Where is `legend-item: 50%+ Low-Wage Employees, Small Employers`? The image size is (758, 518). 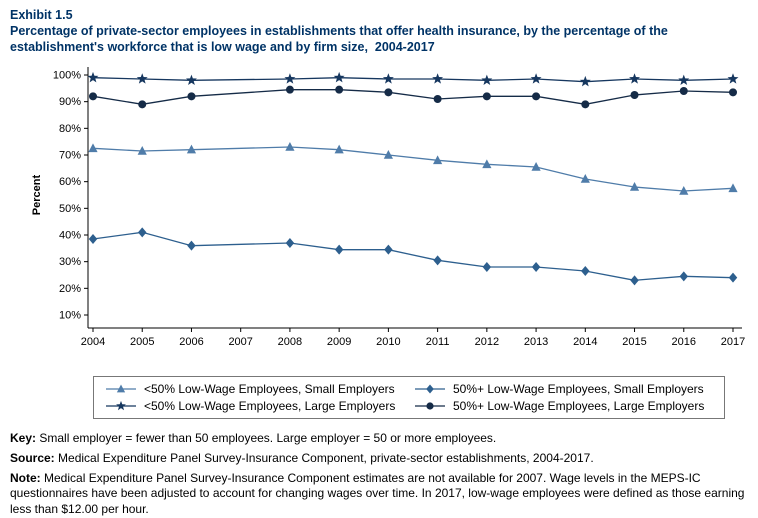 legend-item: 50%+ Low-Wage Employees, Small Employers is located at coordinates (563, 389).